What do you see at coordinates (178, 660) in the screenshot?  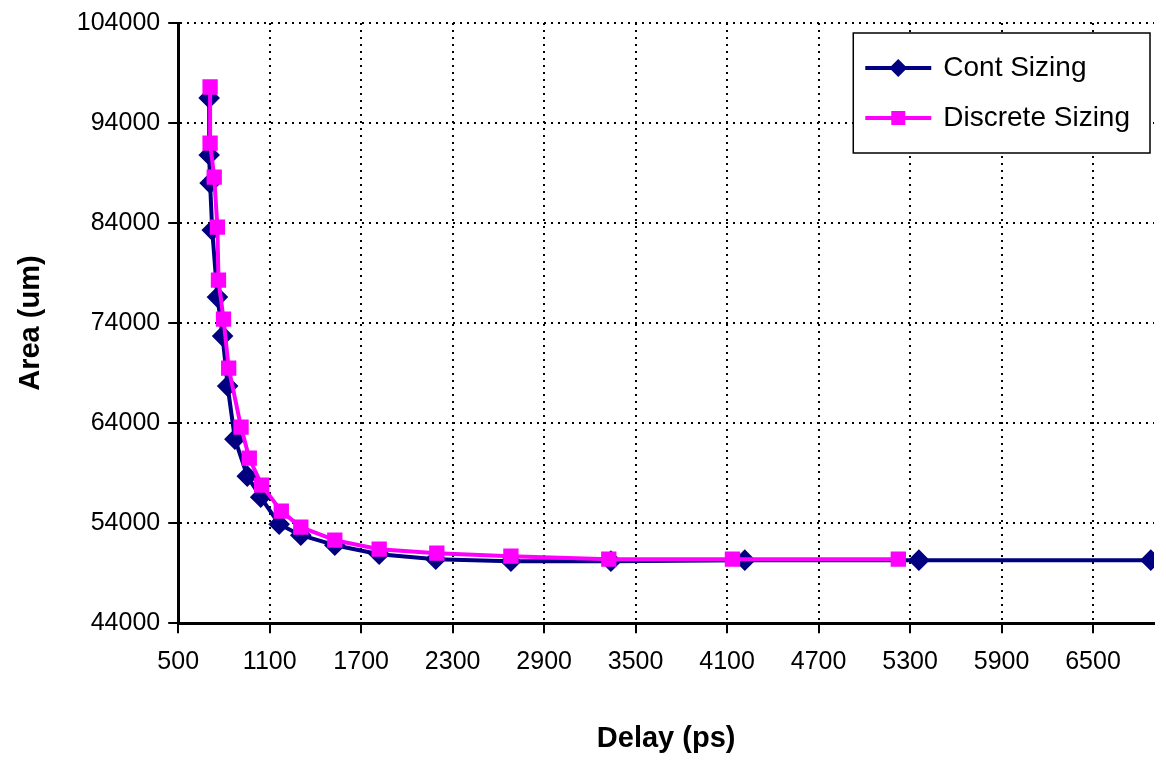 I see `x-tick-label: 500` at bounding box center [178, 660].